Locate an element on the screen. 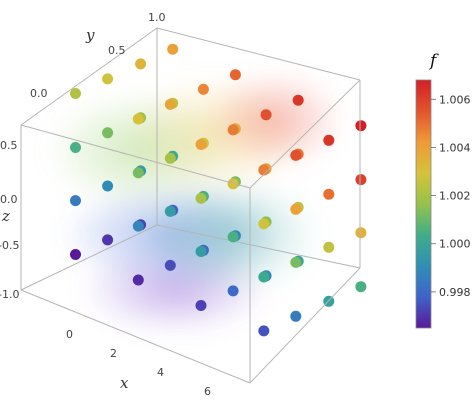 This screenshot has width=474, height=406. y-tick-label: 0.0 is located at coordinates (39, 93).